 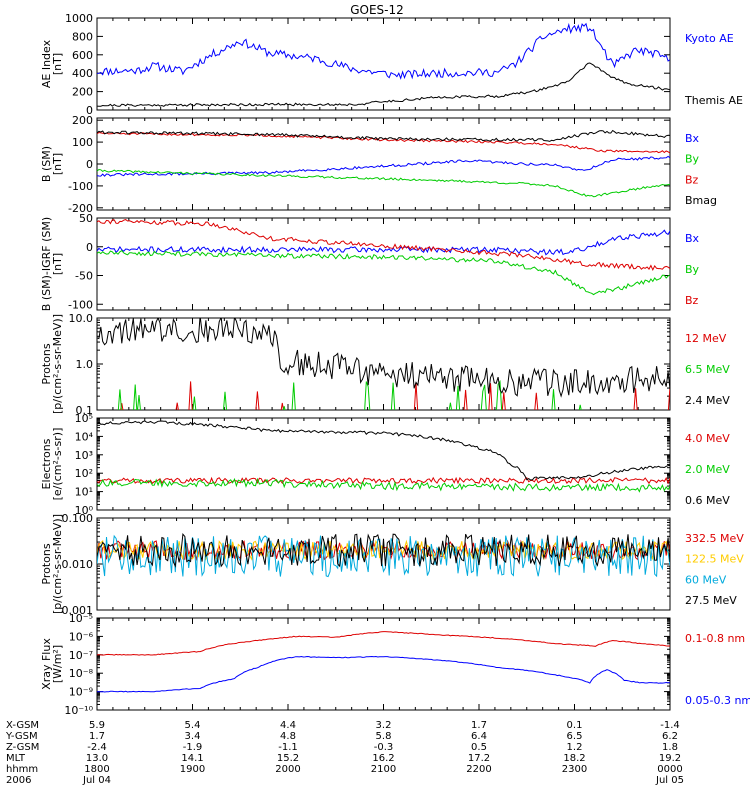 What do you see at coordinates (383, 84) in the screenshot?
I see `series-line-themis-ae` at bounding box center [383, 84].